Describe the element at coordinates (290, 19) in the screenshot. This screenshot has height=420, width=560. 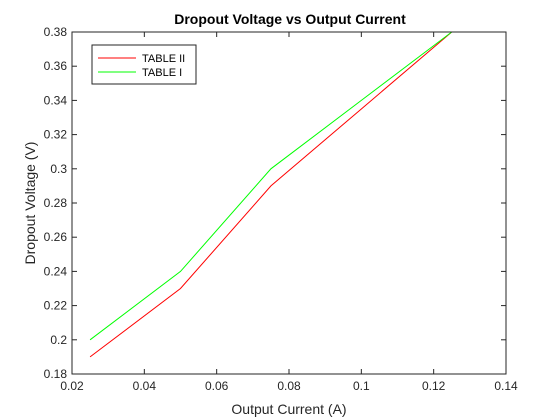
I see `chart-title: Dropout Voltage vs Output Current` at that location.